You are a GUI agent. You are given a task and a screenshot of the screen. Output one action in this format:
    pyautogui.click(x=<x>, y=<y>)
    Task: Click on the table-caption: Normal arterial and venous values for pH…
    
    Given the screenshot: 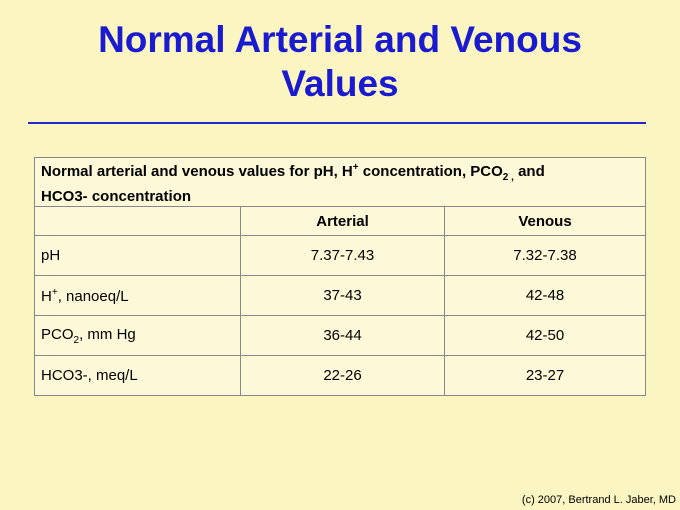 What is the action you would take?
    pyautogui.click(x=340, y=182)
    